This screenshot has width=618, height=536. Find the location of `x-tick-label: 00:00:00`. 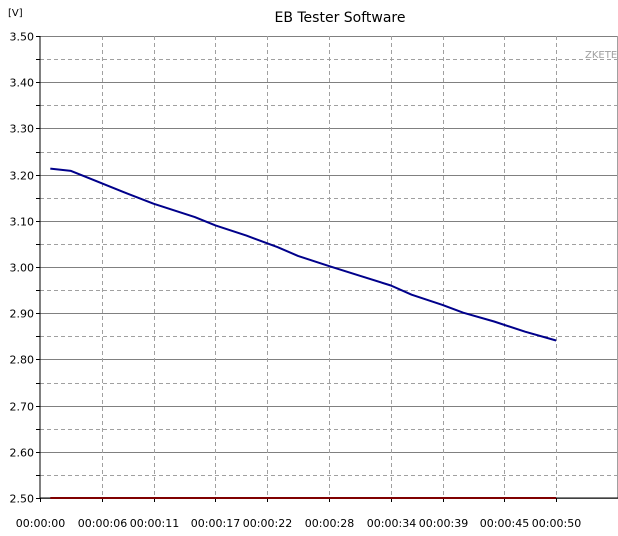

x-tick-label: 00:00:00 is located at coordinates (40, 523).